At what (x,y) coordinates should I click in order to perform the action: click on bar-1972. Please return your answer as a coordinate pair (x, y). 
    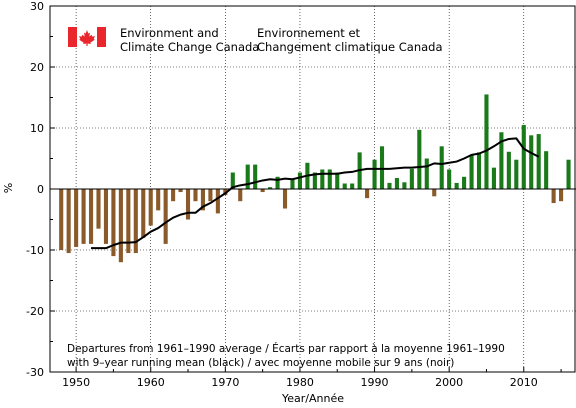
    Looking at the image, I should click on (240, 195).